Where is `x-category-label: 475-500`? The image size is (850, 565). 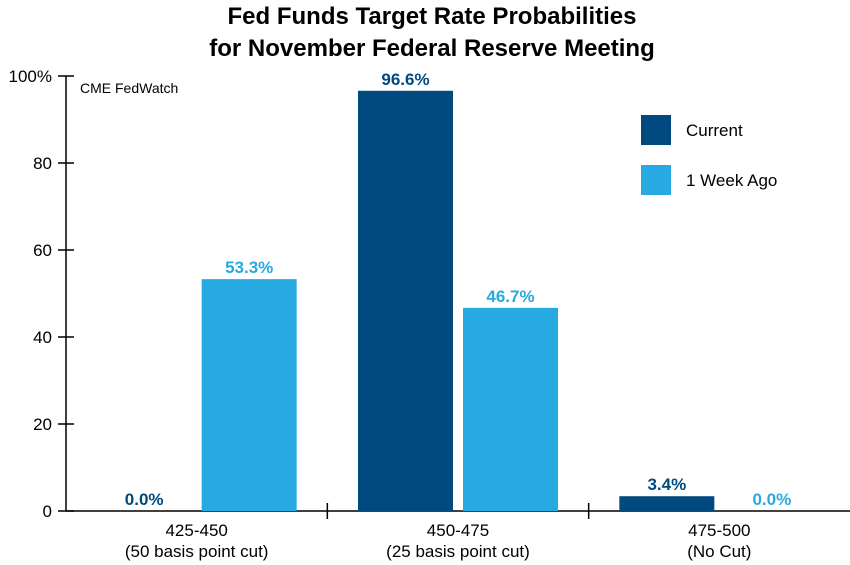
x-category-label: 475-500 is located at coordinates (719, 530).